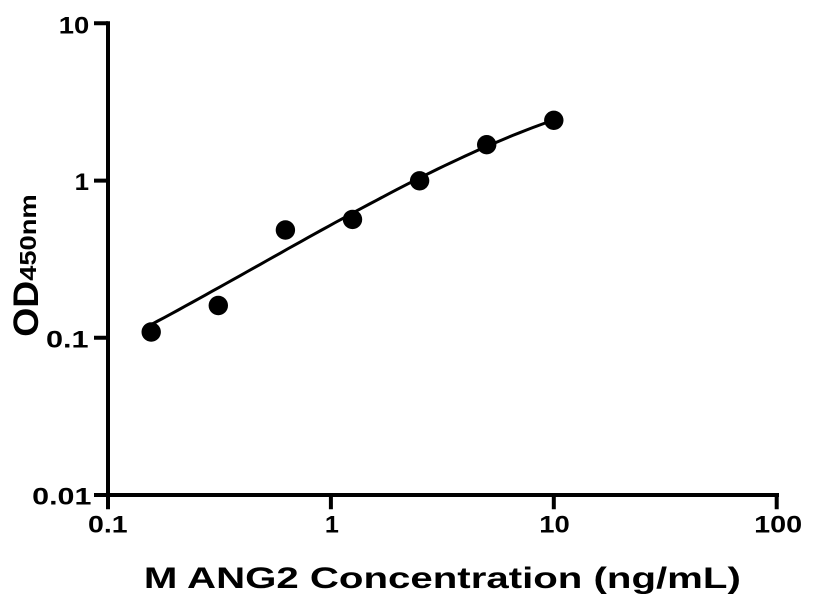 This screenshot has width=816, height=612. Describe the element at coordinates (26, 265) in the screenshot. I see `svg-text: OD450nm` at that location.